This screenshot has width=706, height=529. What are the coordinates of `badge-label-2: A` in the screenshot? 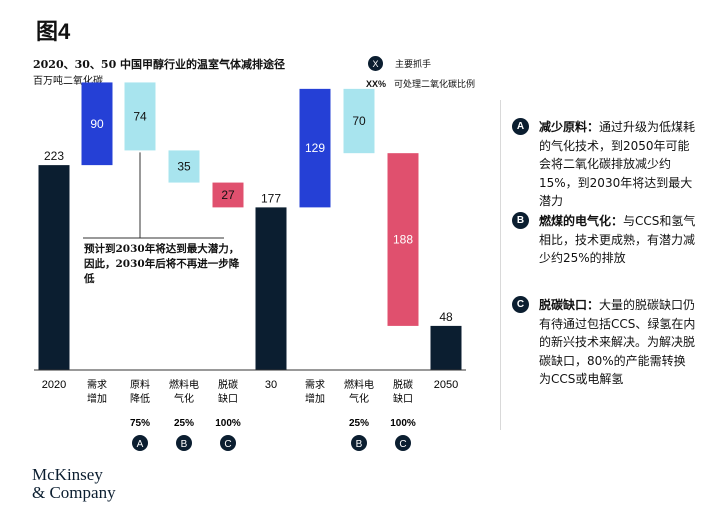 It's located at (140, 444).